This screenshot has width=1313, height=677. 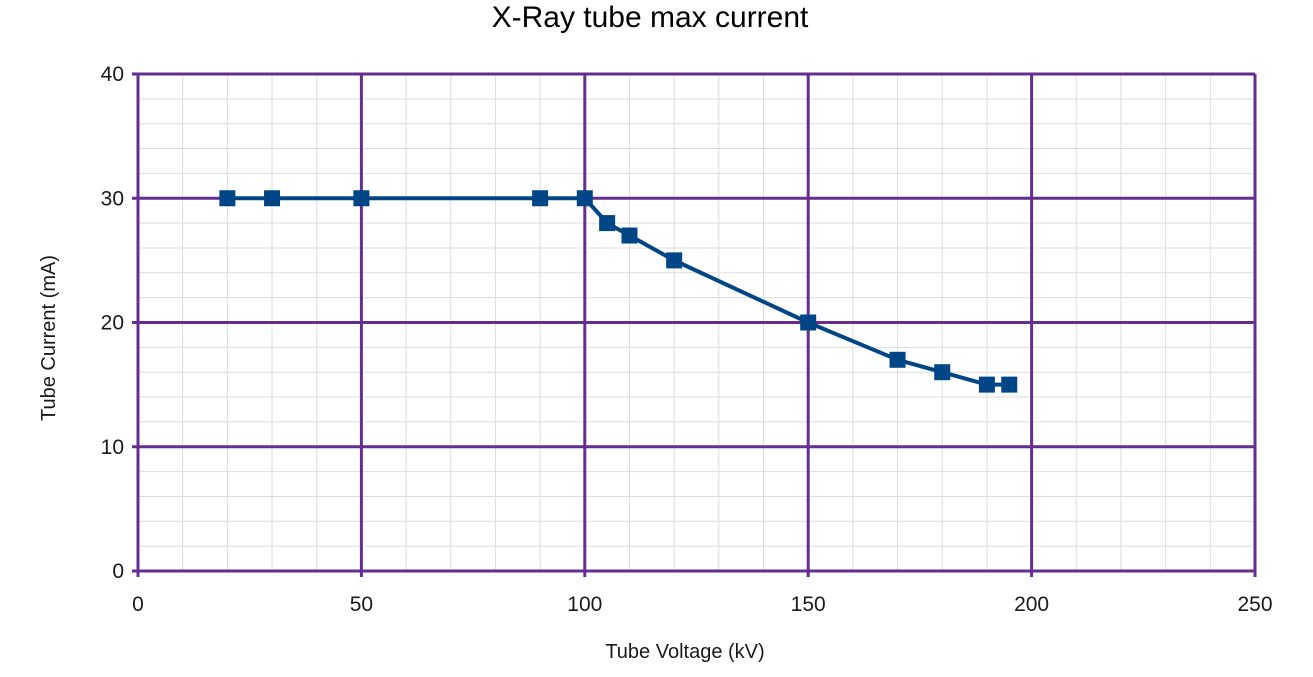 What do you see at coordinates (118, 571) in the screenshot?
I see `y-tick-label: 0` at bounding box center [118, 571].